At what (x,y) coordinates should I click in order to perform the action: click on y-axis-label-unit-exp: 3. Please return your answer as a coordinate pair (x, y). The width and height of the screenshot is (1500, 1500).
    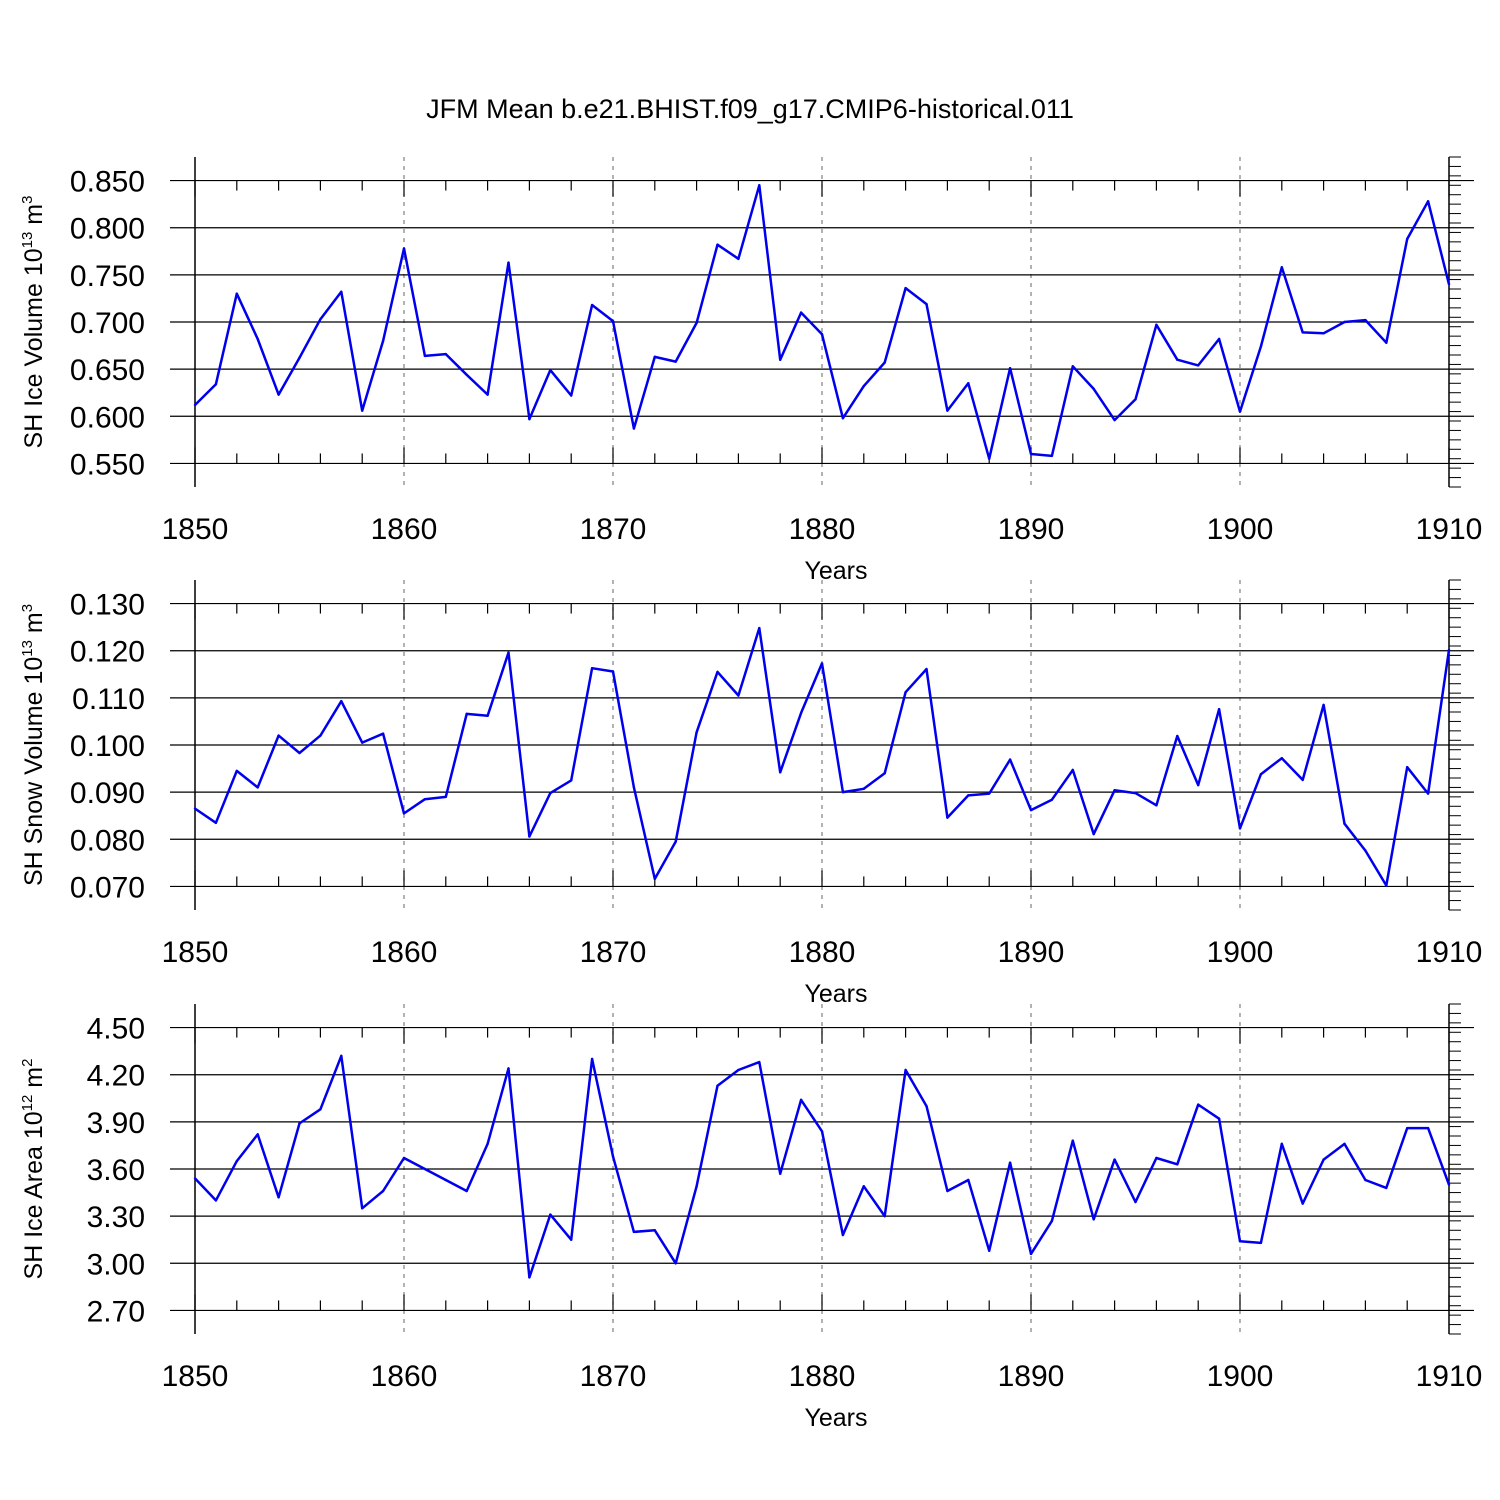
    Looking at the image, I should click on (27, 608).